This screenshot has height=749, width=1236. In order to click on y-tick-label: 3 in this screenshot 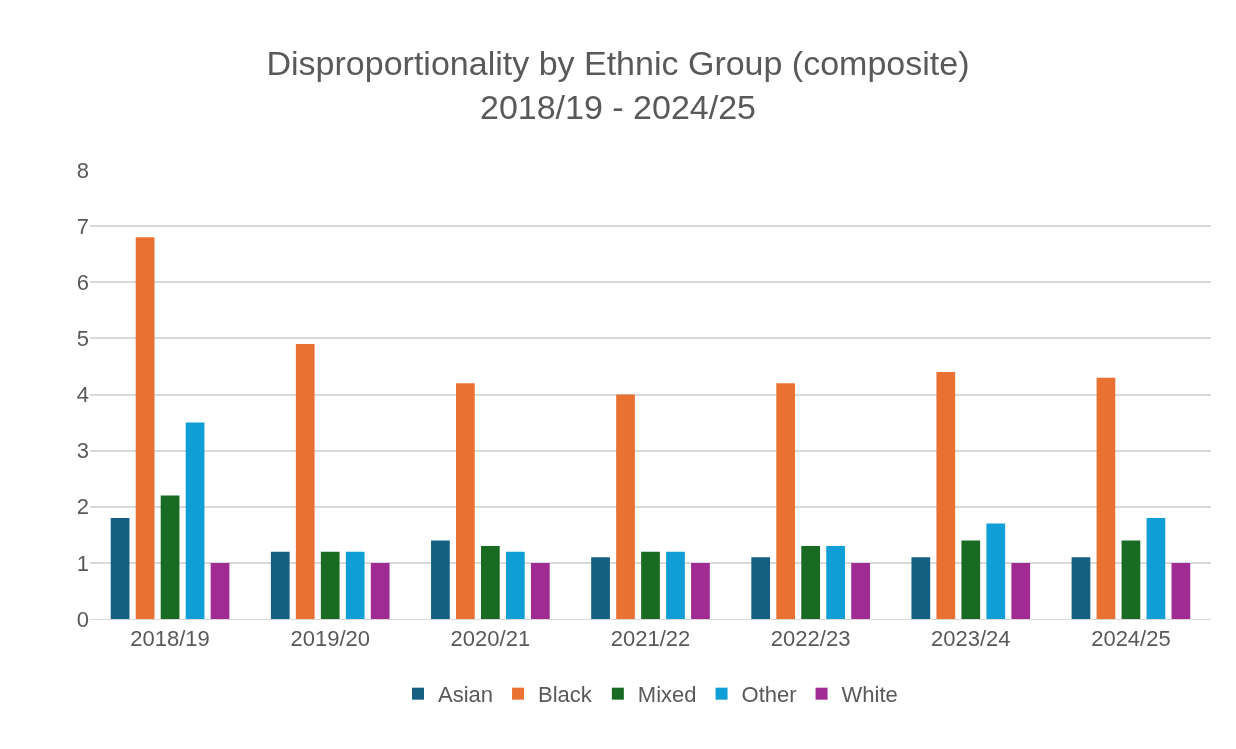, I will do `click(82, 451)`.